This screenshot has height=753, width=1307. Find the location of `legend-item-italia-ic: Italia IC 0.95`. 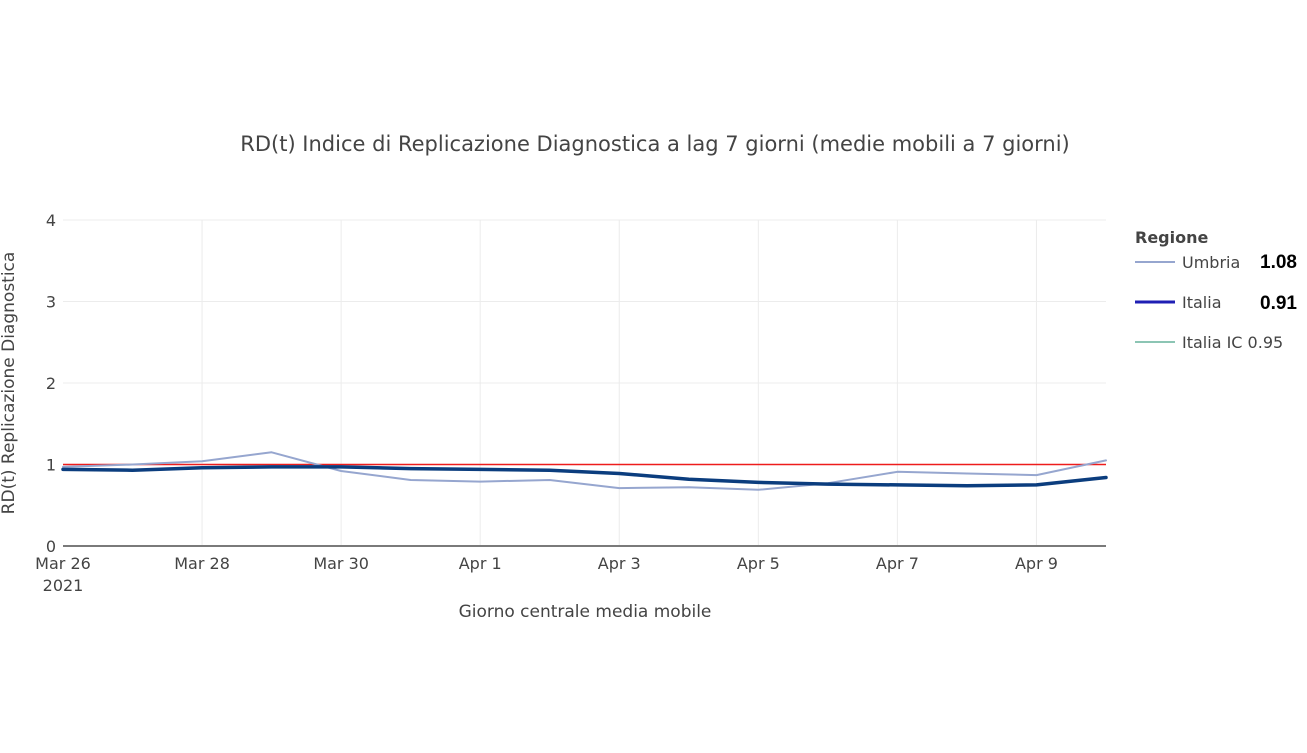

legend-item-italia-ic: Italia IC 0.95 is located at coordinates (1209, 342).